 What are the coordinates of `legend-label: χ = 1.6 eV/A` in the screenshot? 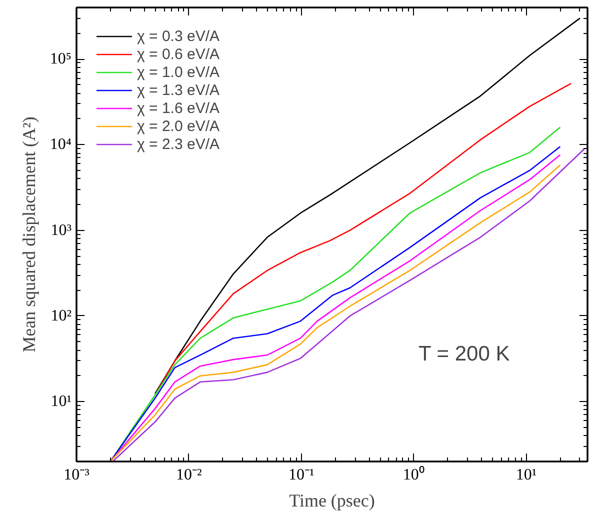 It's located at (178, 108).